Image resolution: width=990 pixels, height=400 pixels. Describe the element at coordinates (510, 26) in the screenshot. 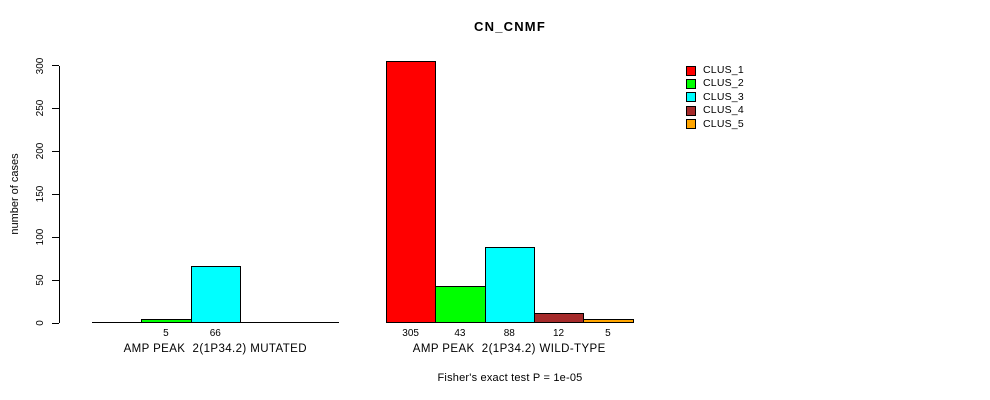

I see `chart-title: CN_CNMF` at that location.